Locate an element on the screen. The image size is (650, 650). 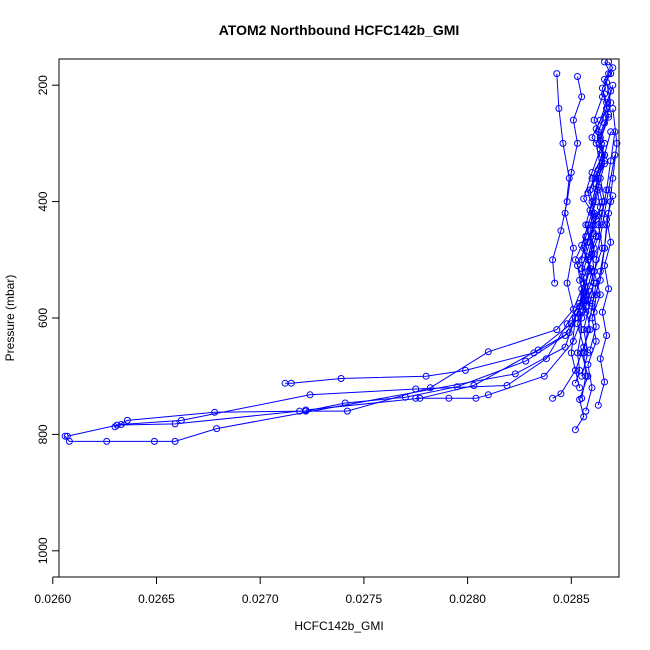
y-tick-label: 1000 is located at coordinates (43, 550).